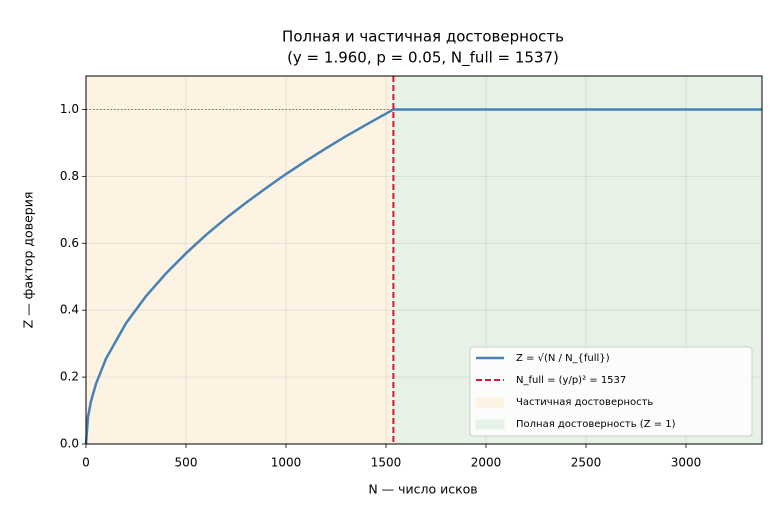  What do you see at coordinates (69, 176) in the screenshot?
I see `y-tick-label: 0.8` at bounding box center [69, 176].